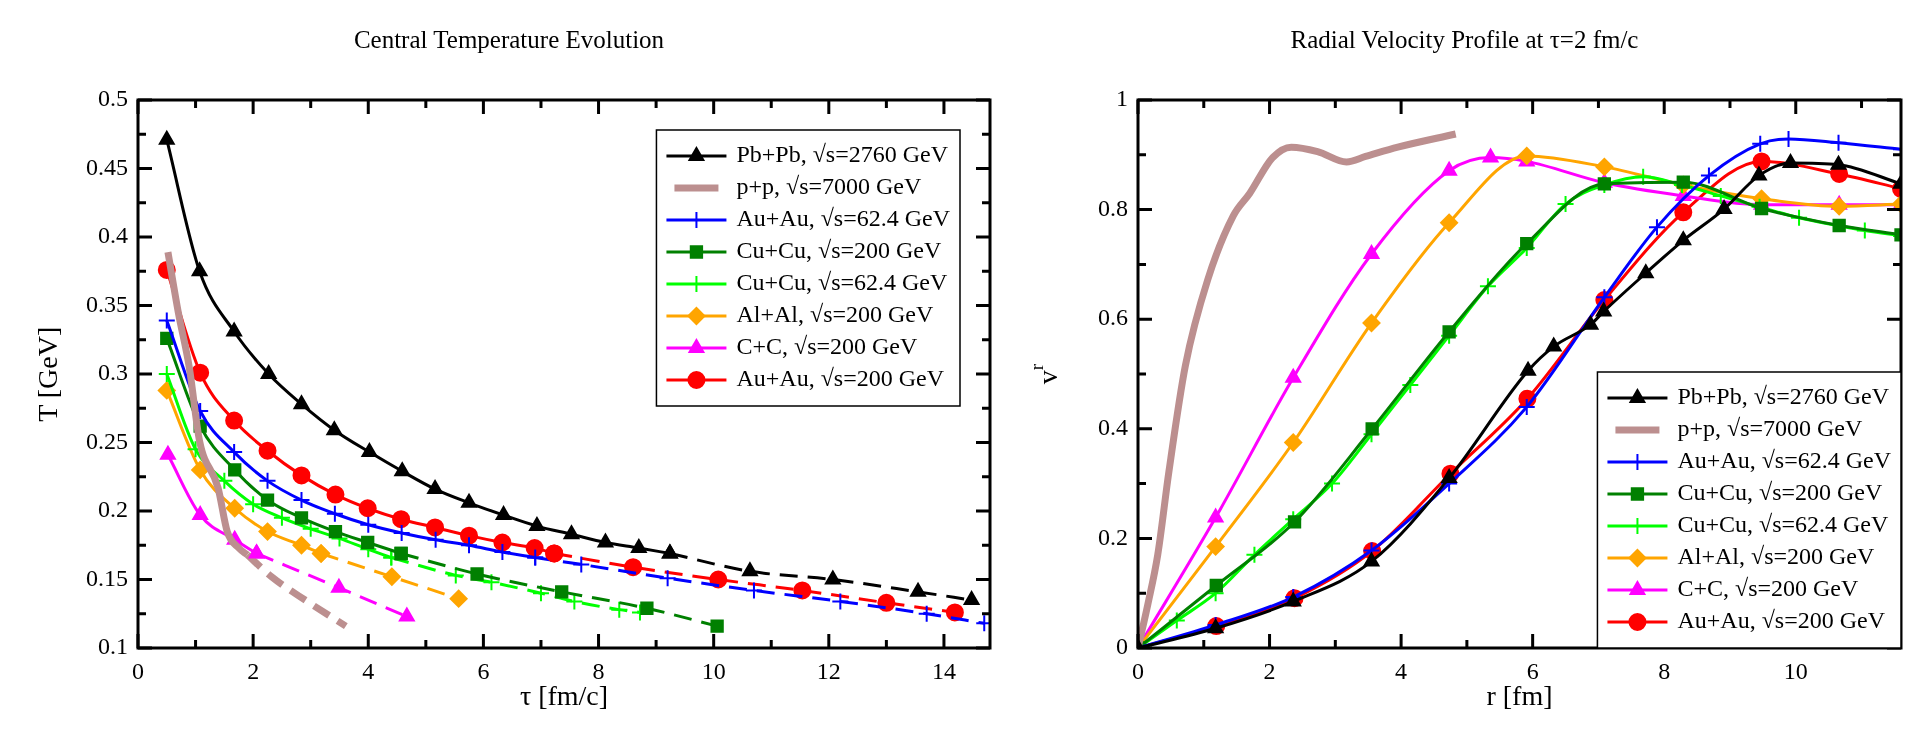 The width and height of the screenshot is (1927, 739). I want to click on y-tick-label: 0.25, so click(107, 440).